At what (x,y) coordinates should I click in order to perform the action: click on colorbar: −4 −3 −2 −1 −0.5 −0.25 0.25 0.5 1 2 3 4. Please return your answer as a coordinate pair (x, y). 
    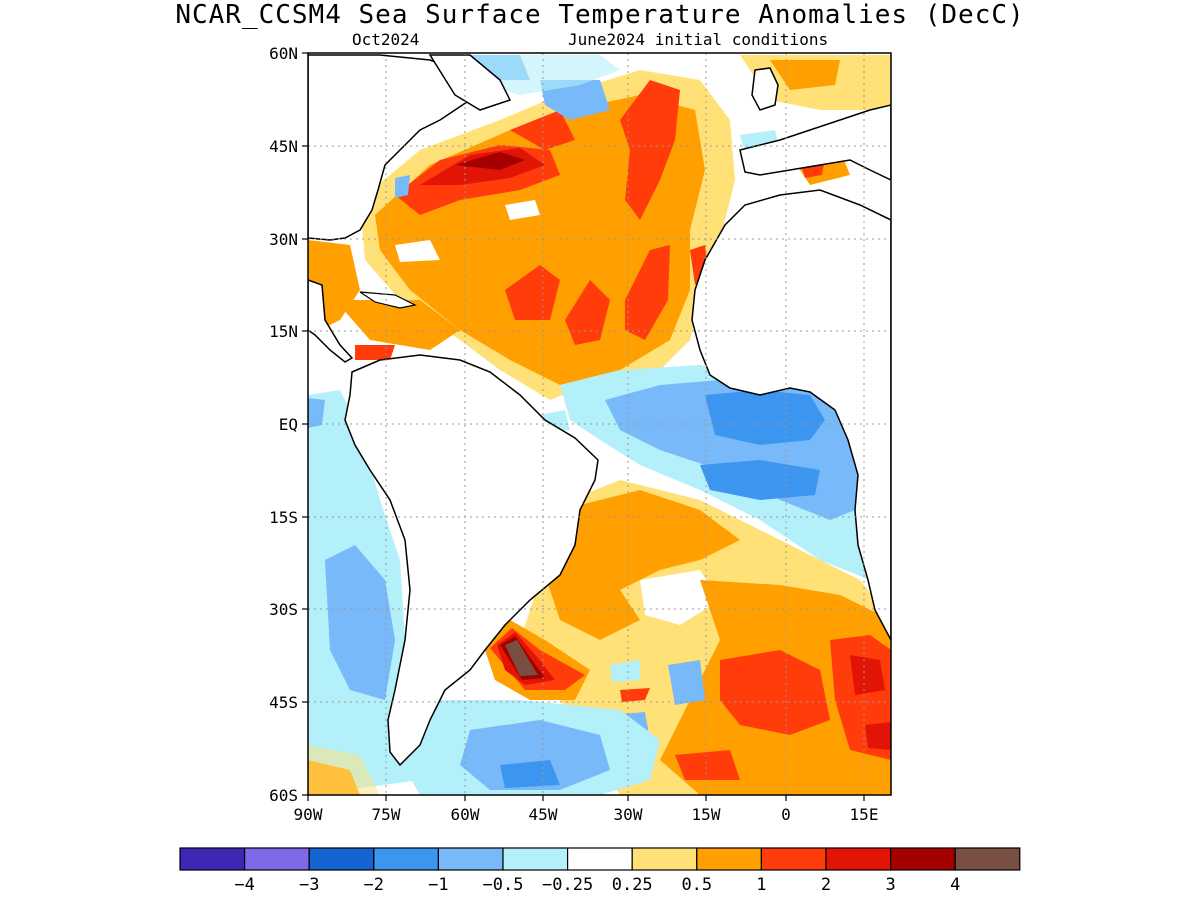
    Looking at the image, I should click on (600, 871).